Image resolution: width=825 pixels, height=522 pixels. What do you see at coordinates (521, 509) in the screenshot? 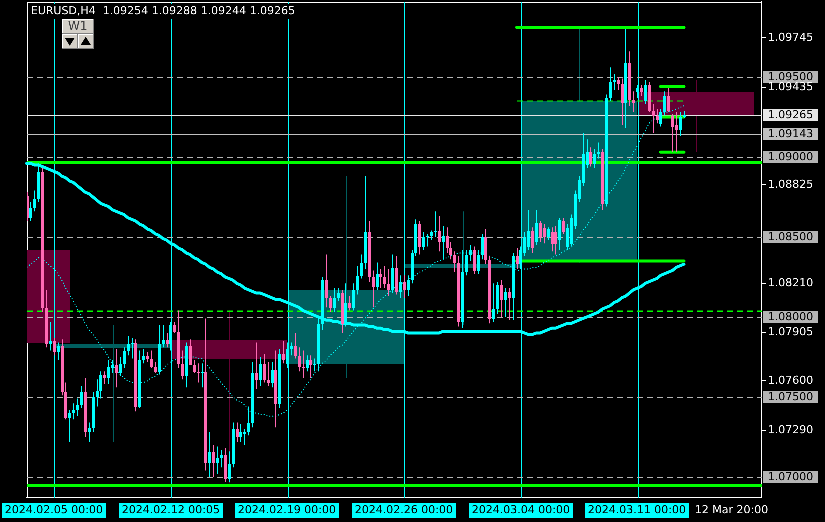
I see `x-tick-label: 2024.03.04 00:00` at bounding box center [521, 509].